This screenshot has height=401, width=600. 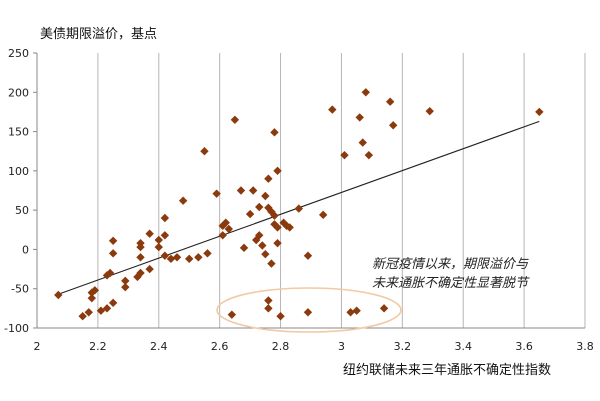 I want to click on x-axis-title: 纽约联储未来三年通胀不确定性指数, so click(x=447, y=370).